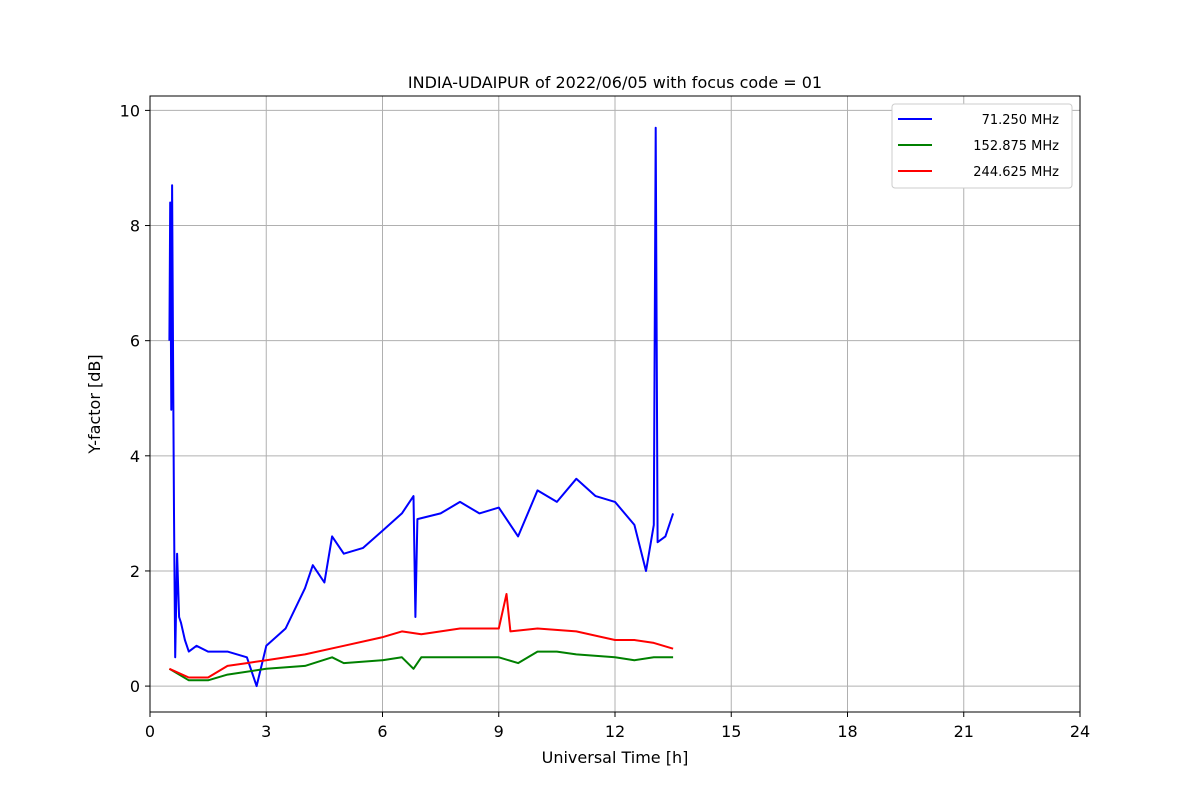 Image resolution: width=1200 pixels, height=800 pixels. What do you see at coordinates (964, 731) in the screenshot?
I see `x-tick-label: 21` at bounding box center [964, 731].